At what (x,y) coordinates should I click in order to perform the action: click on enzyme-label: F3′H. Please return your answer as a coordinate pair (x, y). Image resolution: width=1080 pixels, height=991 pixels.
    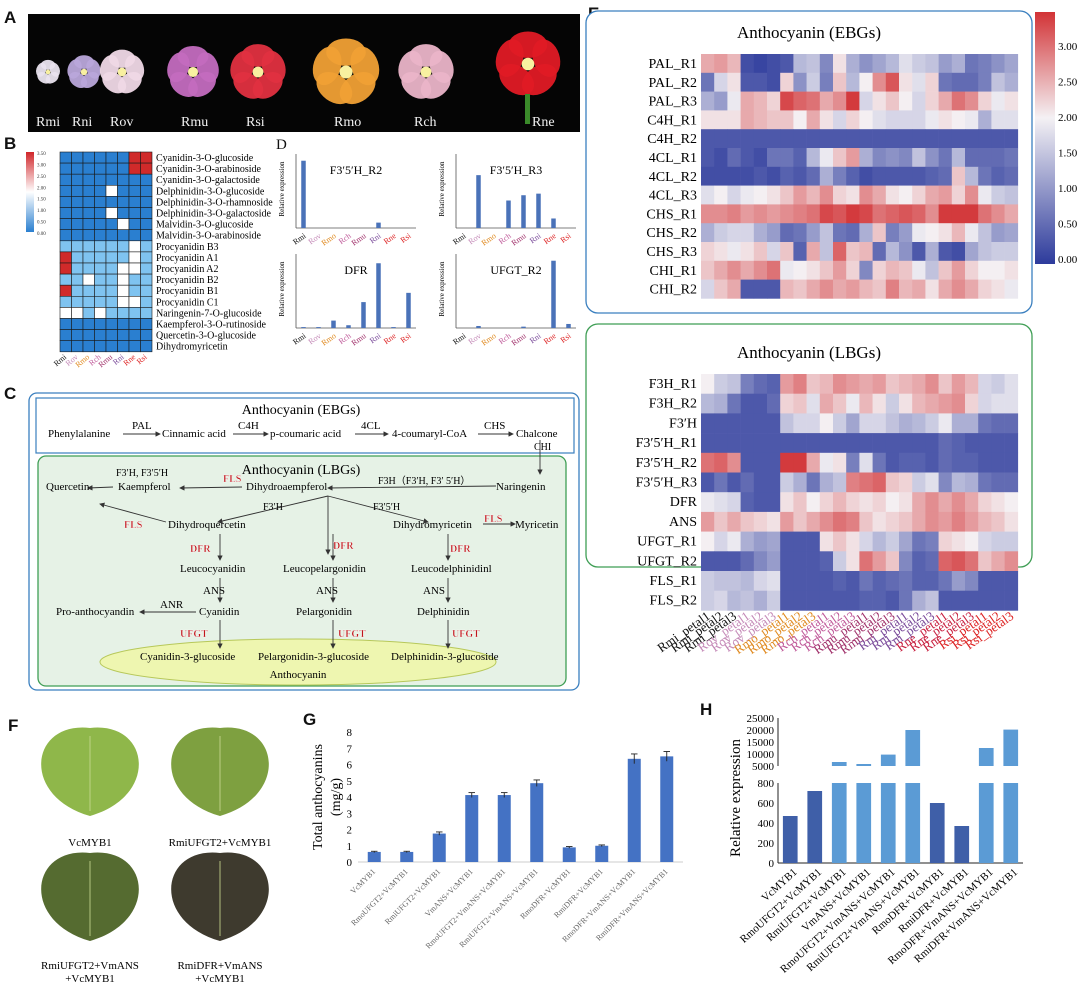
    Looking at the image, I should click on (273, 507).